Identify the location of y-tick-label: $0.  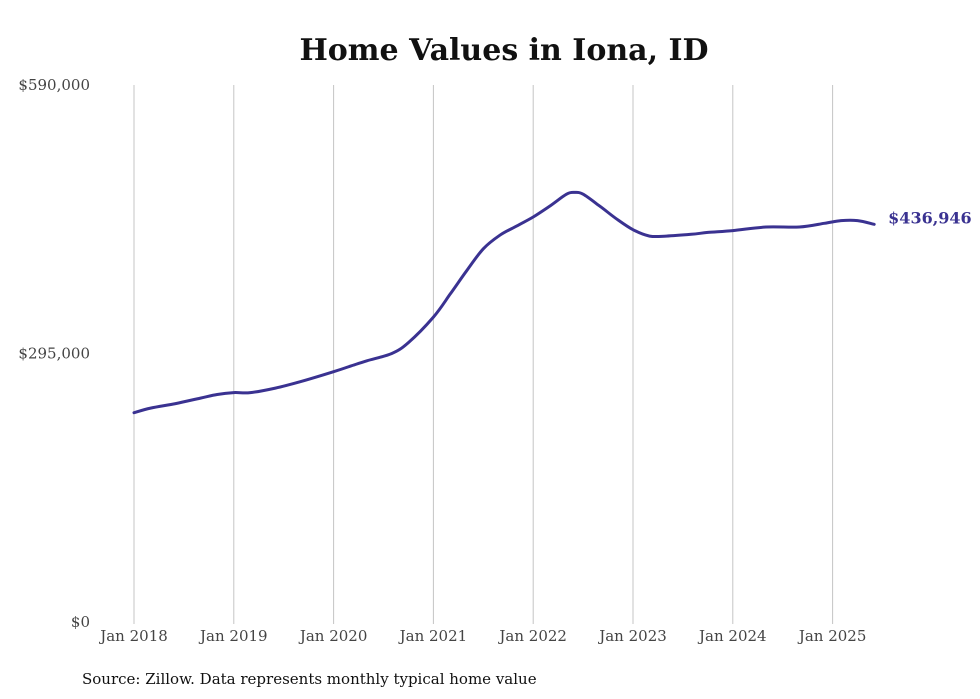
(80, 622).